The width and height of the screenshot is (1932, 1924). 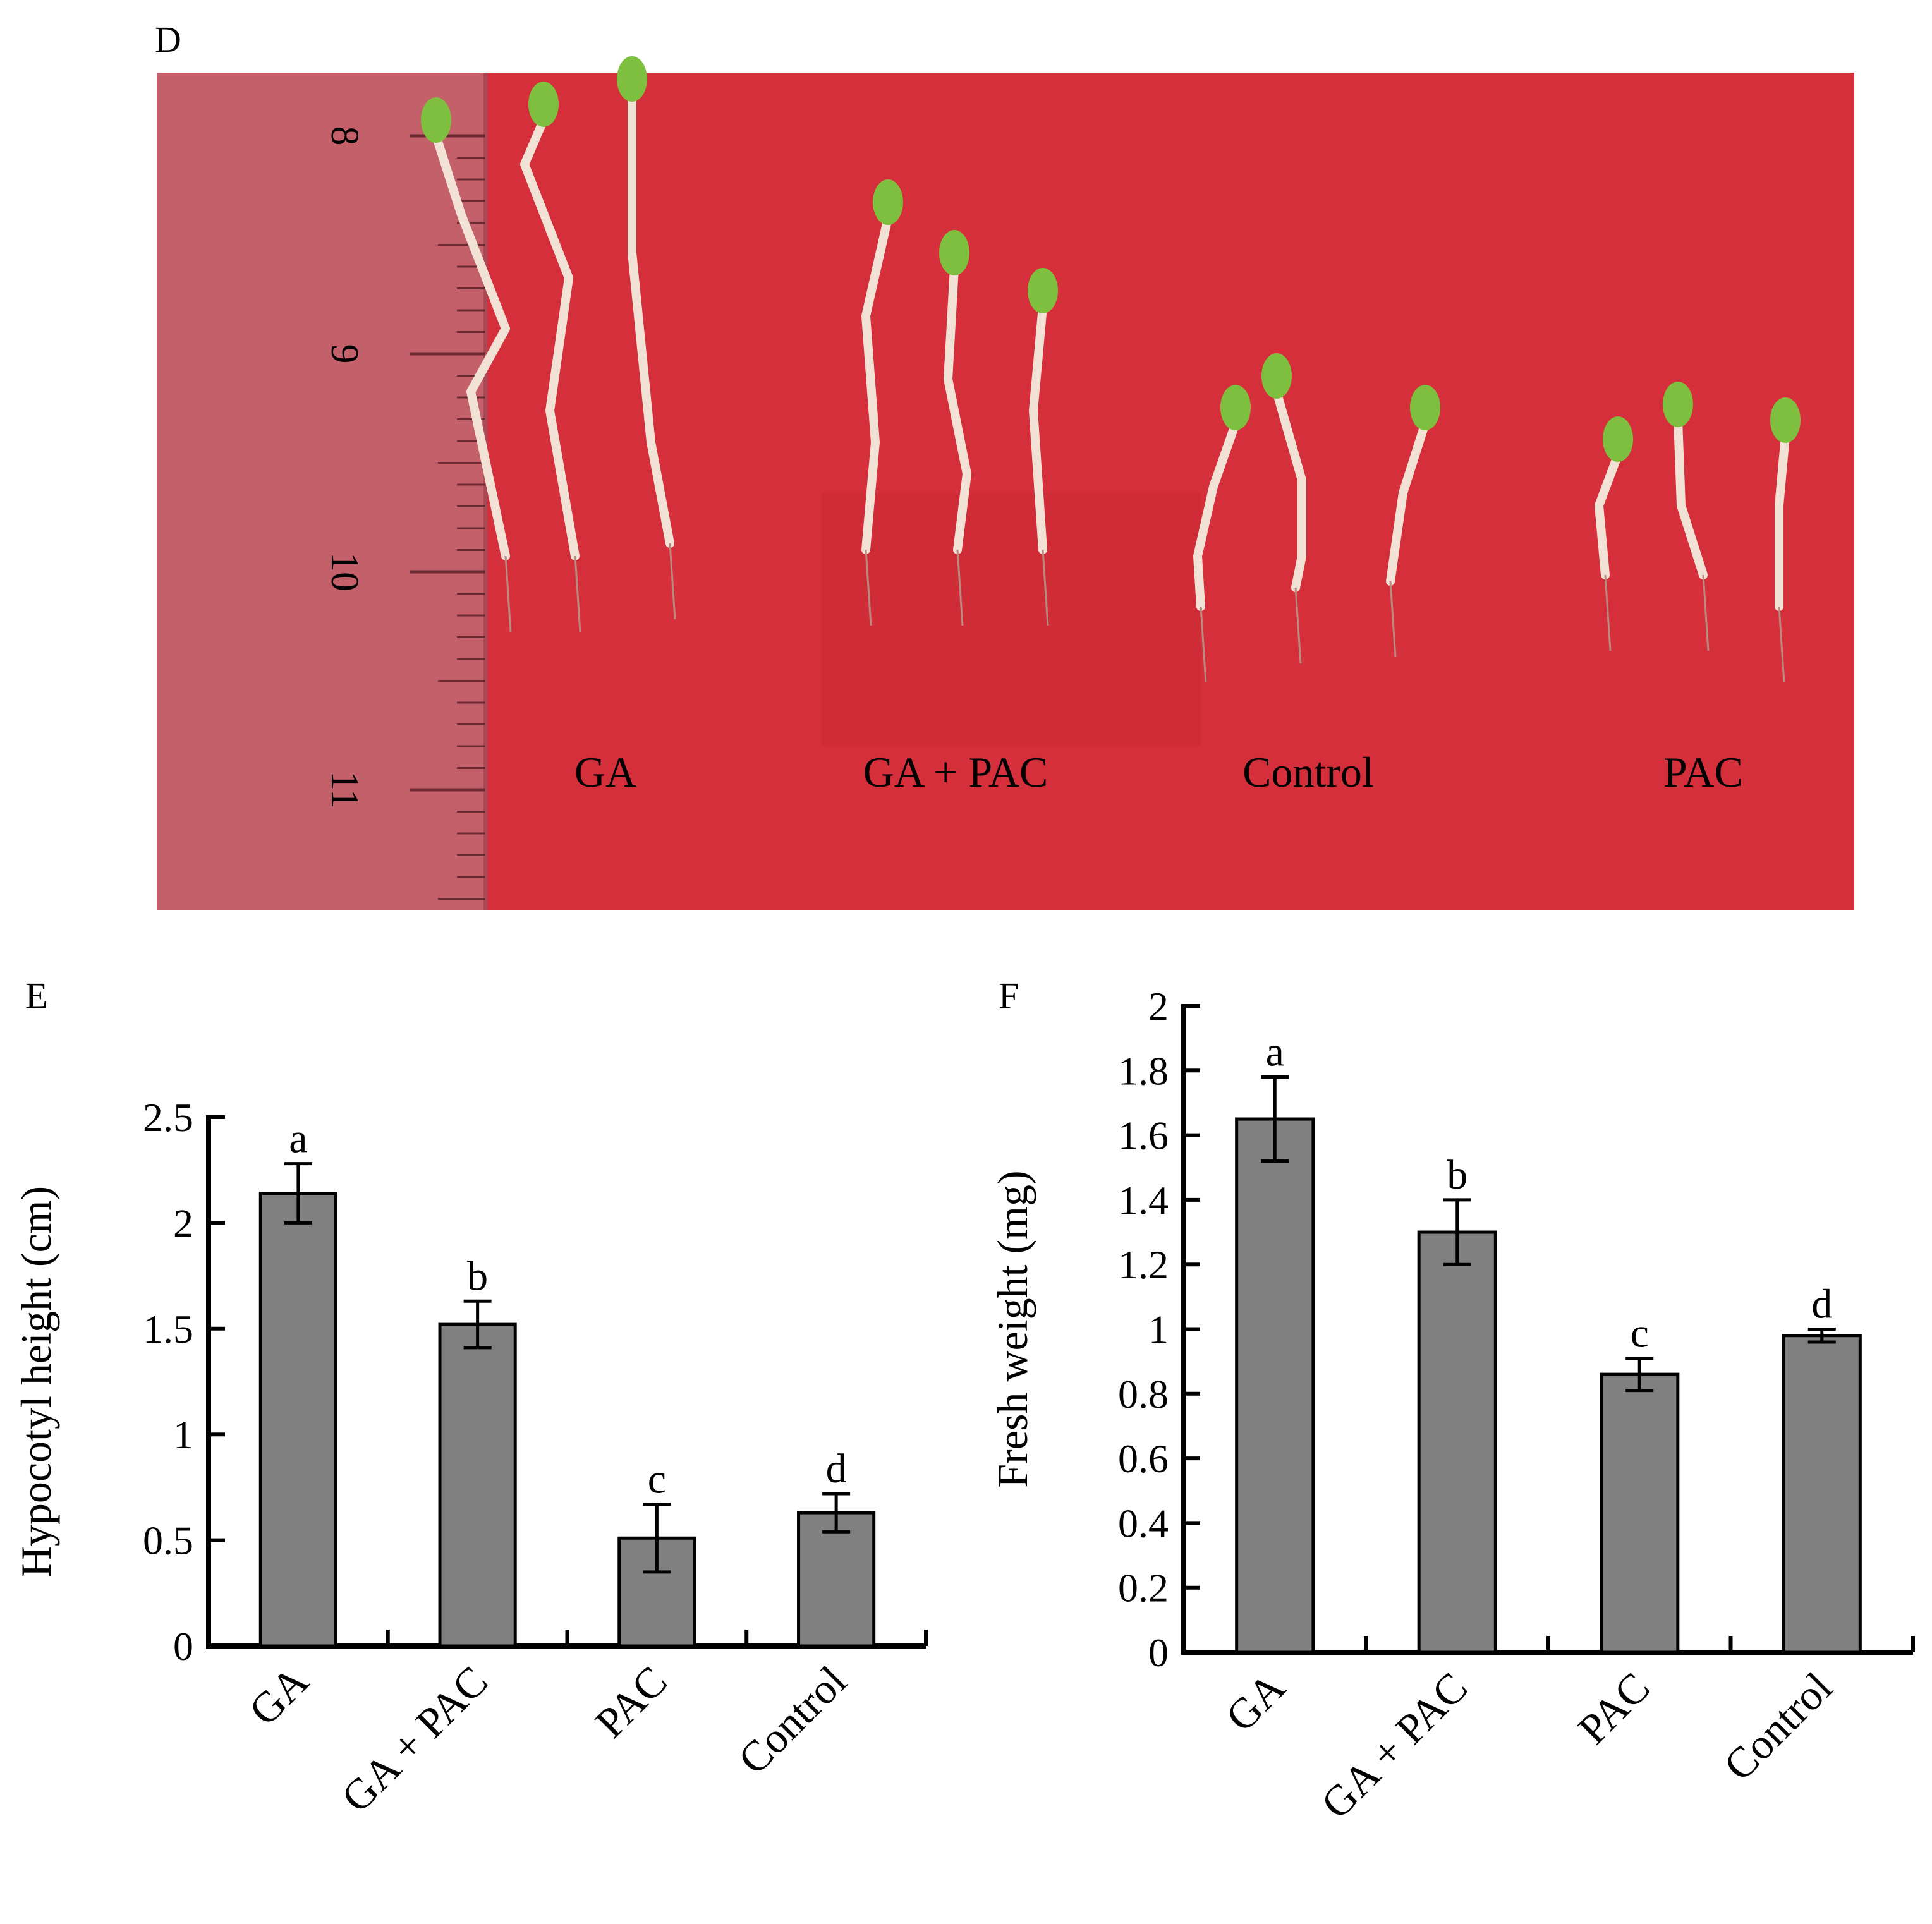 What do you see at coordinates (1143, 1458) in the screenshot?
I see `y-tick-label: 0.6` at bounding box center [1143, 1458].